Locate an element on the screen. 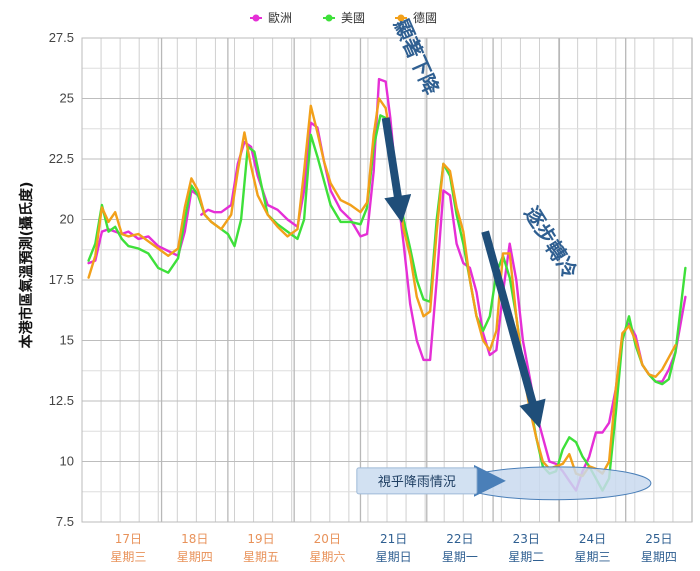 The height and width of the screenshot is (571, 700). x-tick-date-label: 25日 is located at coordinates (658, 539).